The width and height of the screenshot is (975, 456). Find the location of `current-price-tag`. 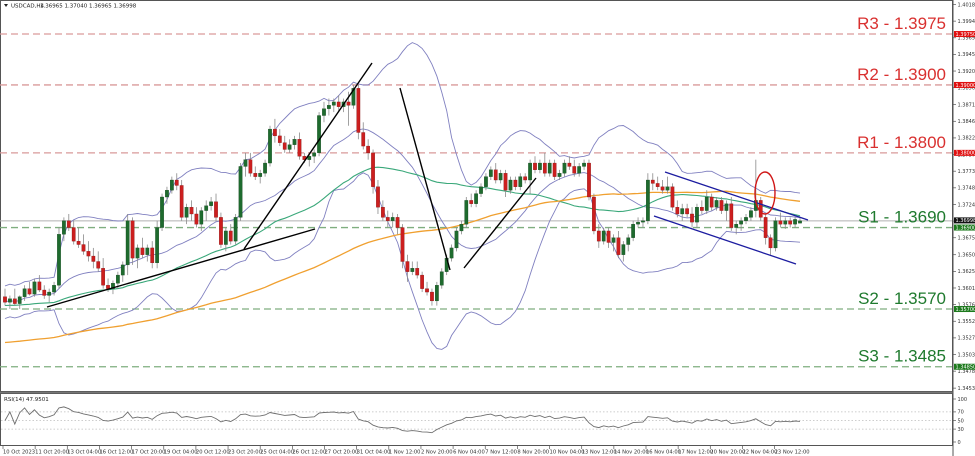

current-price-tag is located at coordinates (964, 220).